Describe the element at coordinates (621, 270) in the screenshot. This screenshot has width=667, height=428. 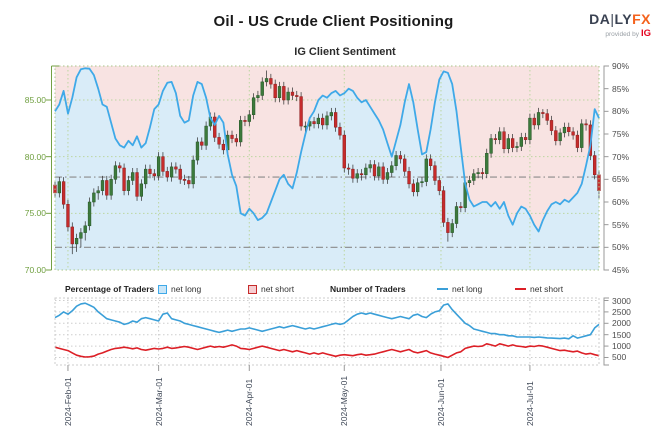
I see `pct-axis-label: 45%` at that location.